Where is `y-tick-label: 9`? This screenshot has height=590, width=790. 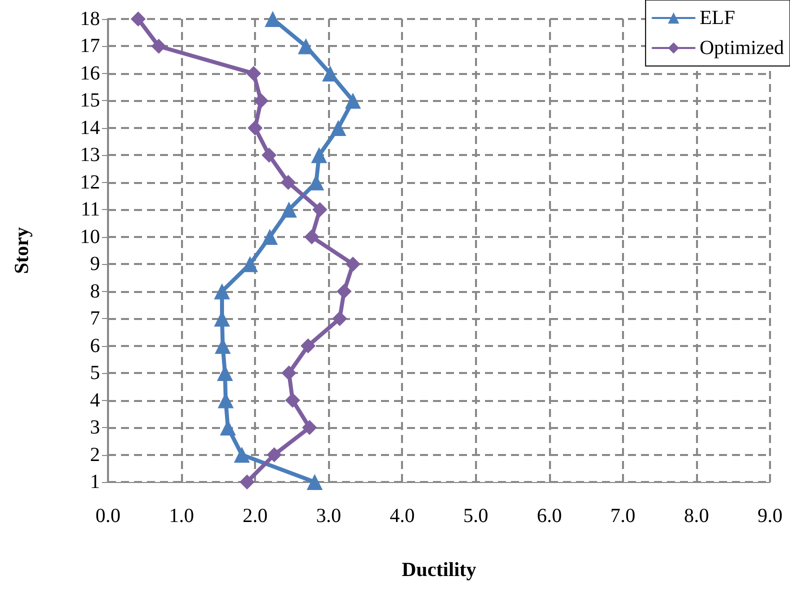 y-tick-label: 9 is located at coordinates (95, 264).